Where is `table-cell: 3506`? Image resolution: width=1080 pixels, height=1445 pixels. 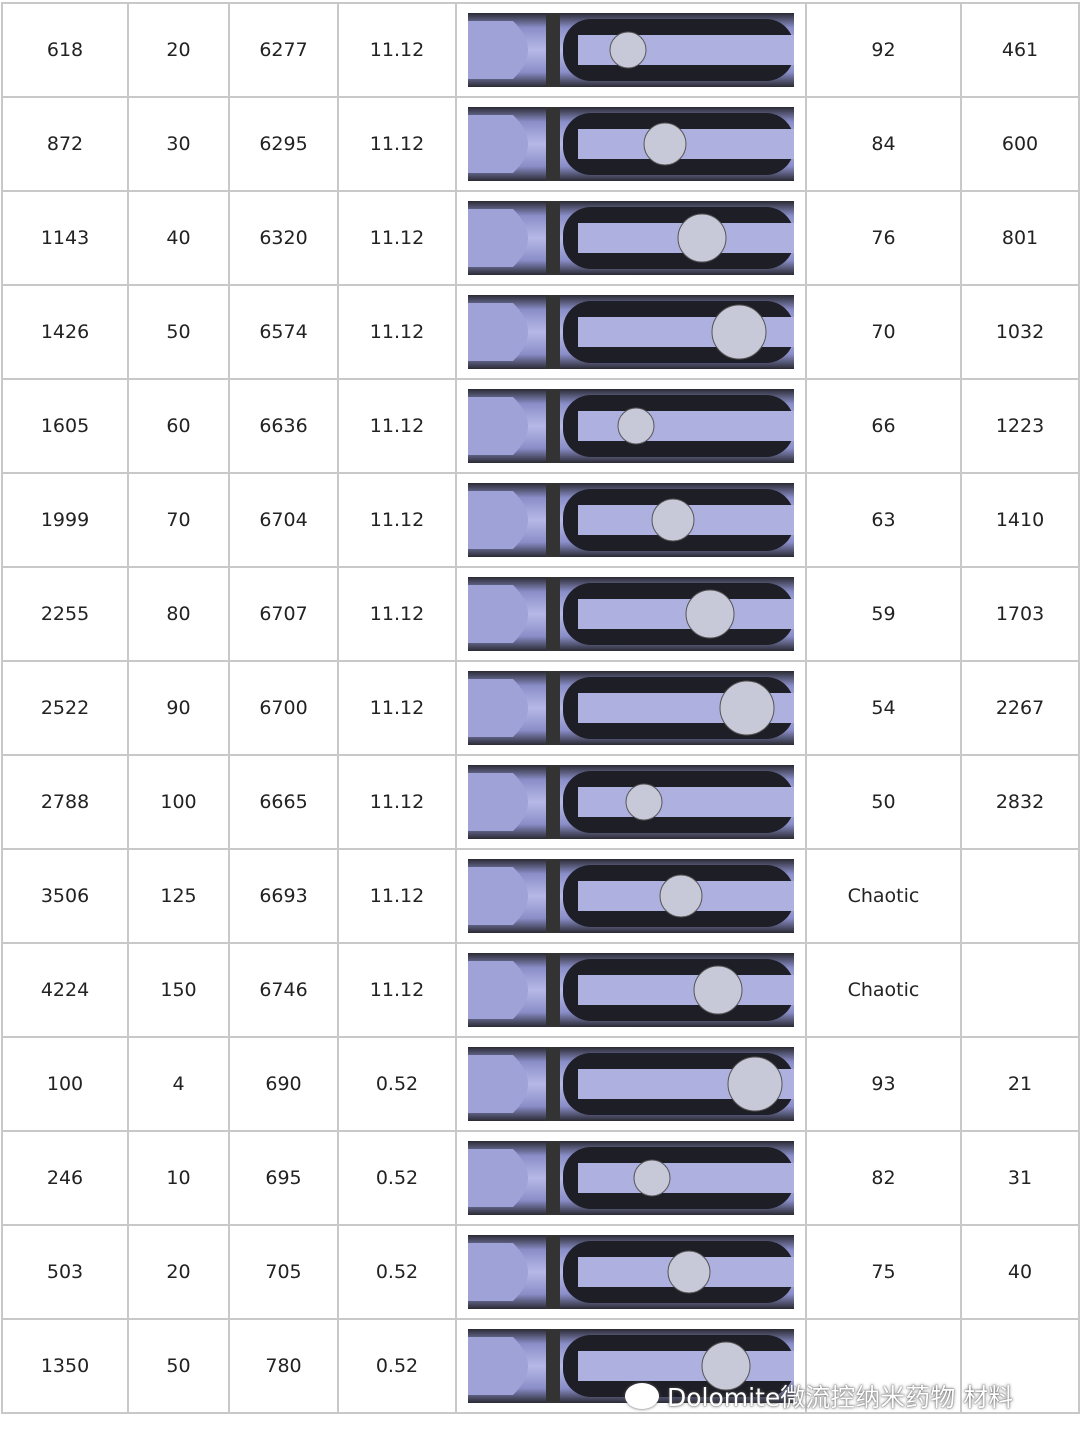 table-cell: 3506 is located at coordinates (65, 896).